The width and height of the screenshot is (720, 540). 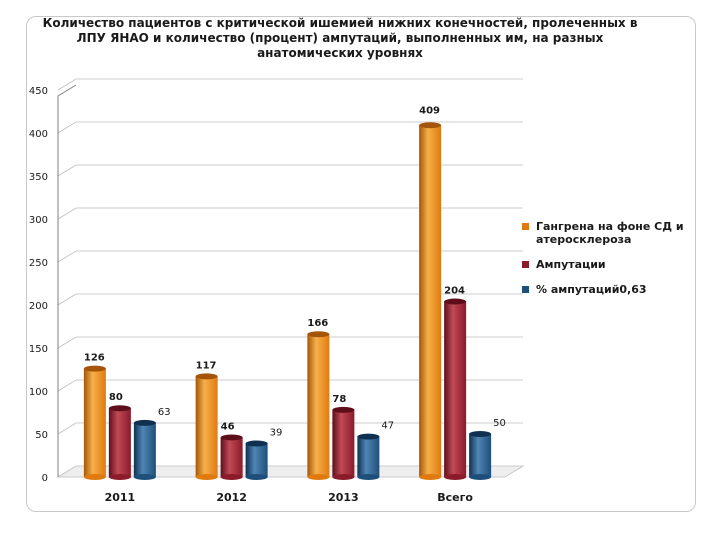 What do you see at coordinates (343, 497) in the screenshot?
I see `x-tick-label: 2013` at bounding box center [343, 497].